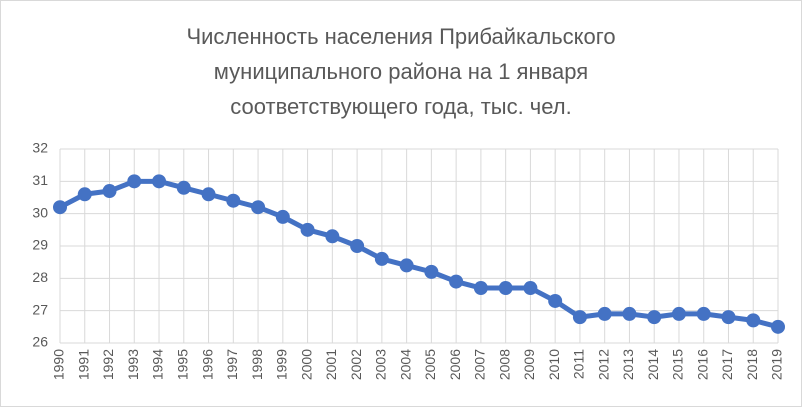  What do you see at coordinates (257, 364) in the screenshot?
I see `x-tick-label: 1998` at bounding box center [257, 364].